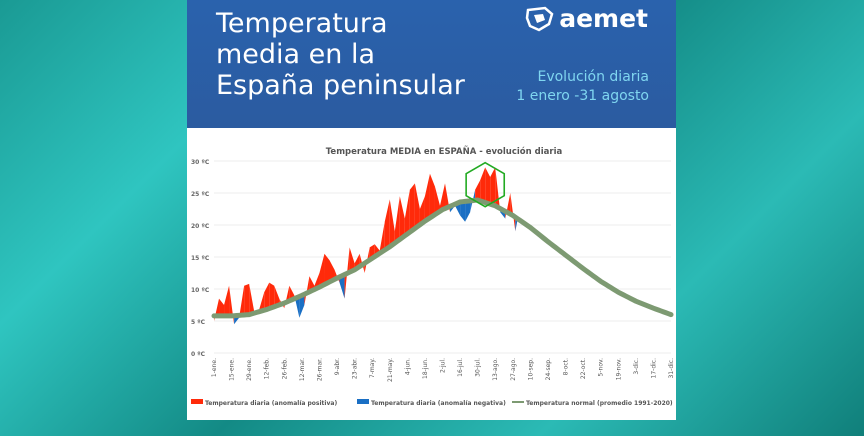 This screenshot has height=436, width=864. I want to click on x-tick-label: 8-oct., so click(566, 366).